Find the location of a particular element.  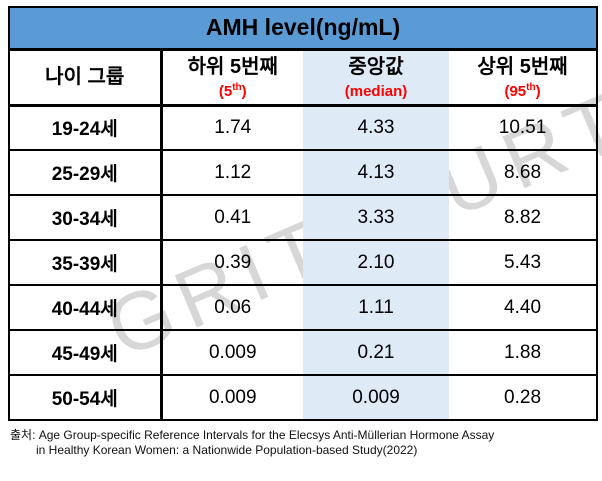

age-cell: 35-39세 is located at coordinates (86, 263).